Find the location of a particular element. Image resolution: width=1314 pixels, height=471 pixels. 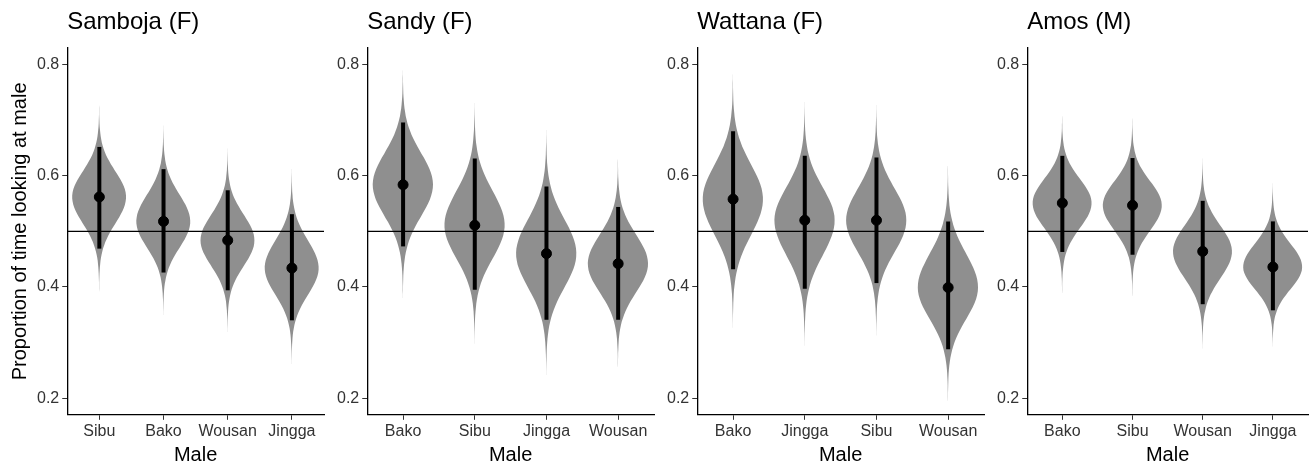

chart-title: Wattana (F) is located at coordinates (760, 20).